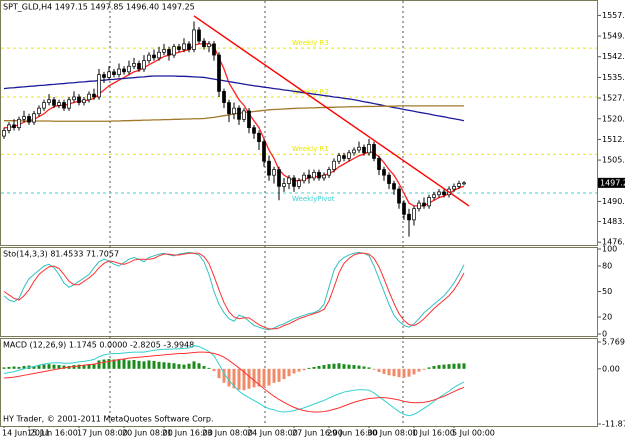 Image resolution: width=625 pixels, height=439 pixels. I want to click on y-tick-label: 1542.40, so click(613, 56).